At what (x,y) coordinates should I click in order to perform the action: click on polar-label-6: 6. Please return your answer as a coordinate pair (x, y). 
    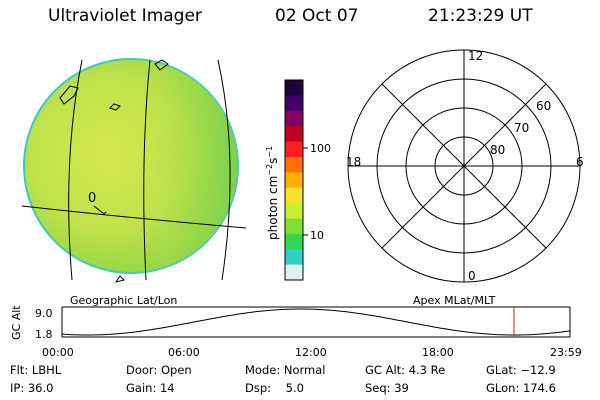
    Looking at the image, I should click on (580, 162).